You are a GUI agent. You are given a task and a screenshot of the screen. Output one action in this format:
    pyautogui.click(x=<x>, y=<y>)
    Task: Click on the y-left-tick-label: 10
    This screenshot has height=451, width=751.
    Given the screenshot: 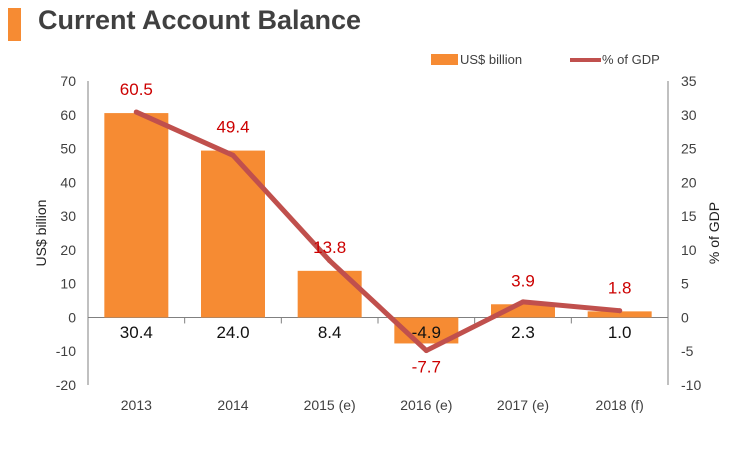 What is the action you would take?
    pyautogui.click(x=68, y=284)
    